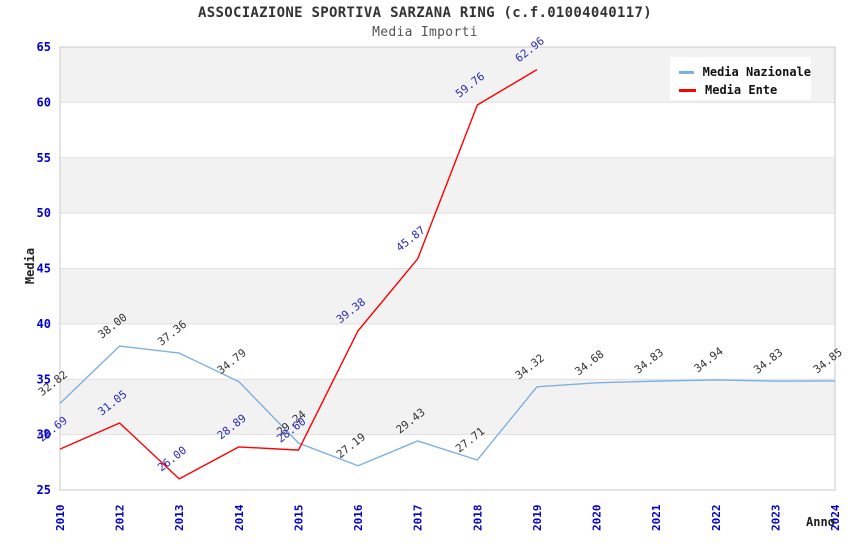 This screenshot has width=850, height=550. I want to click on x-tick-label: 2012, so click(120, 518).